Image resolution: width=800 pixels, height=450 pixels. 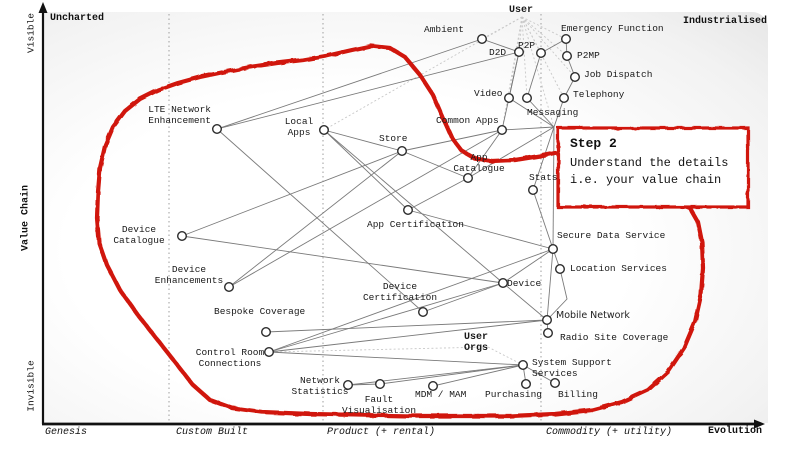 I want to click on edge-control-room-connections-system-support-services, so click(x=396, y=358).